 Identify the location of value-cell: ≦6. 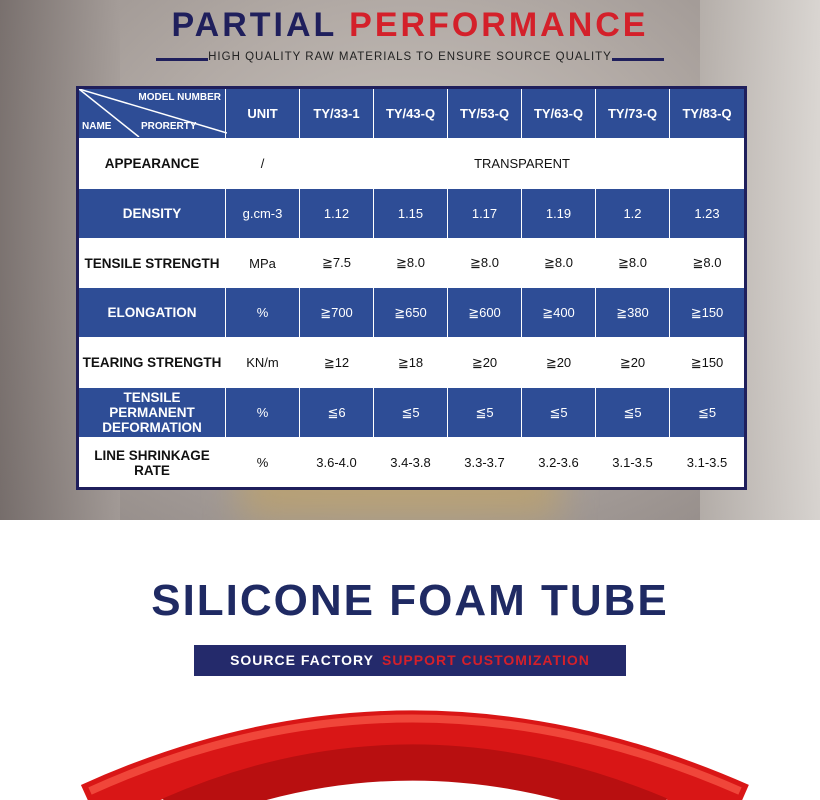
(336, 413).